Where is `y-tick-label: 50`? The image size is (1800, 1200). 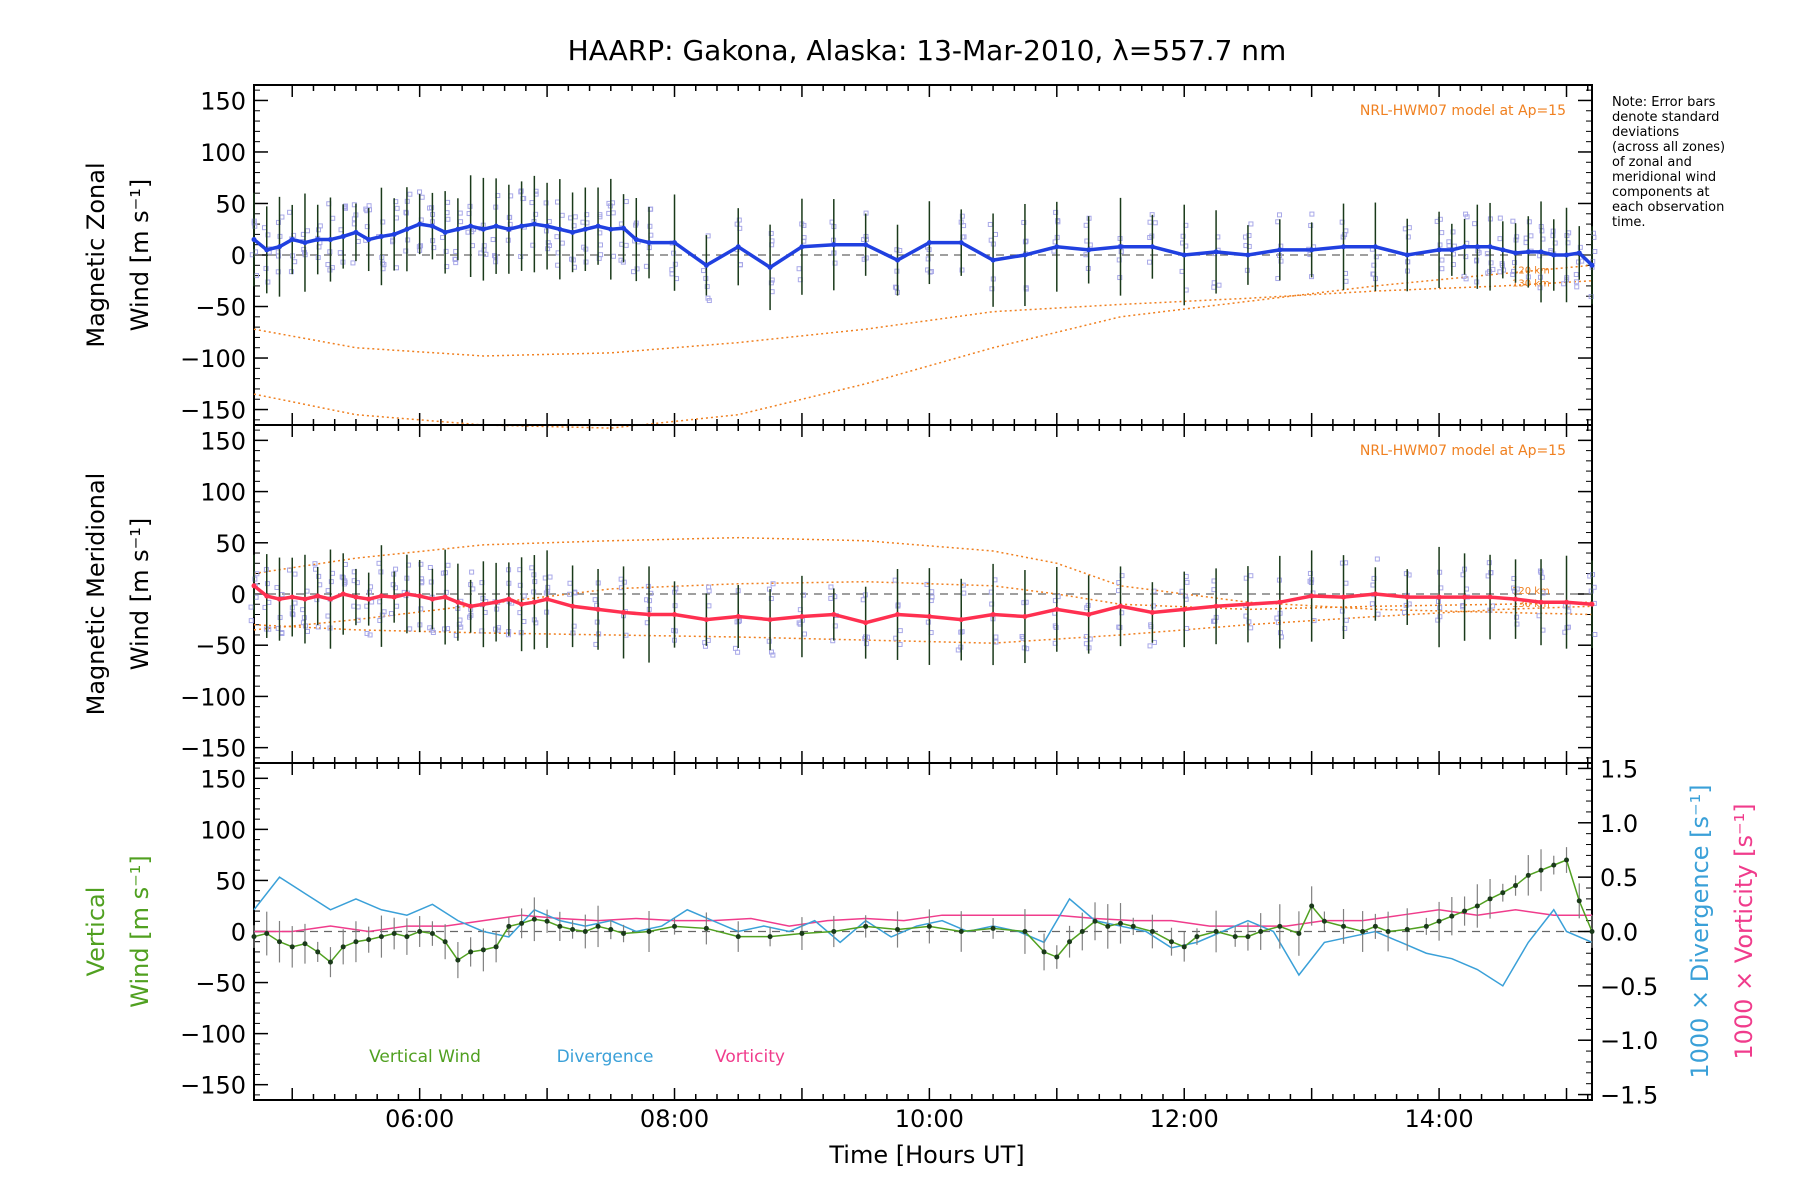
y-tick-label: 50 is located at coordinates (230, 881).